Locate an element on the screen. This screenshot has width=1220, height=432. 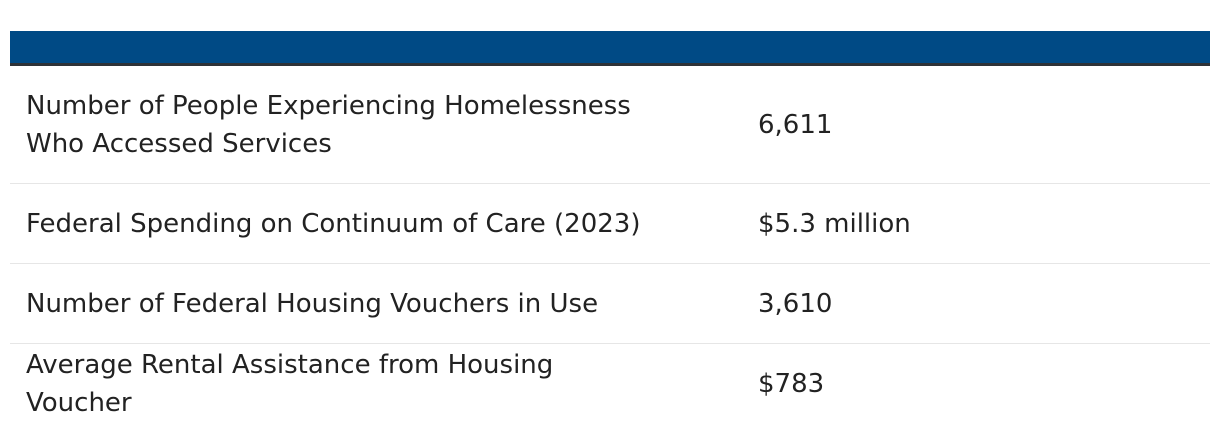
table-header-bar is located at coordinates (610, 48).